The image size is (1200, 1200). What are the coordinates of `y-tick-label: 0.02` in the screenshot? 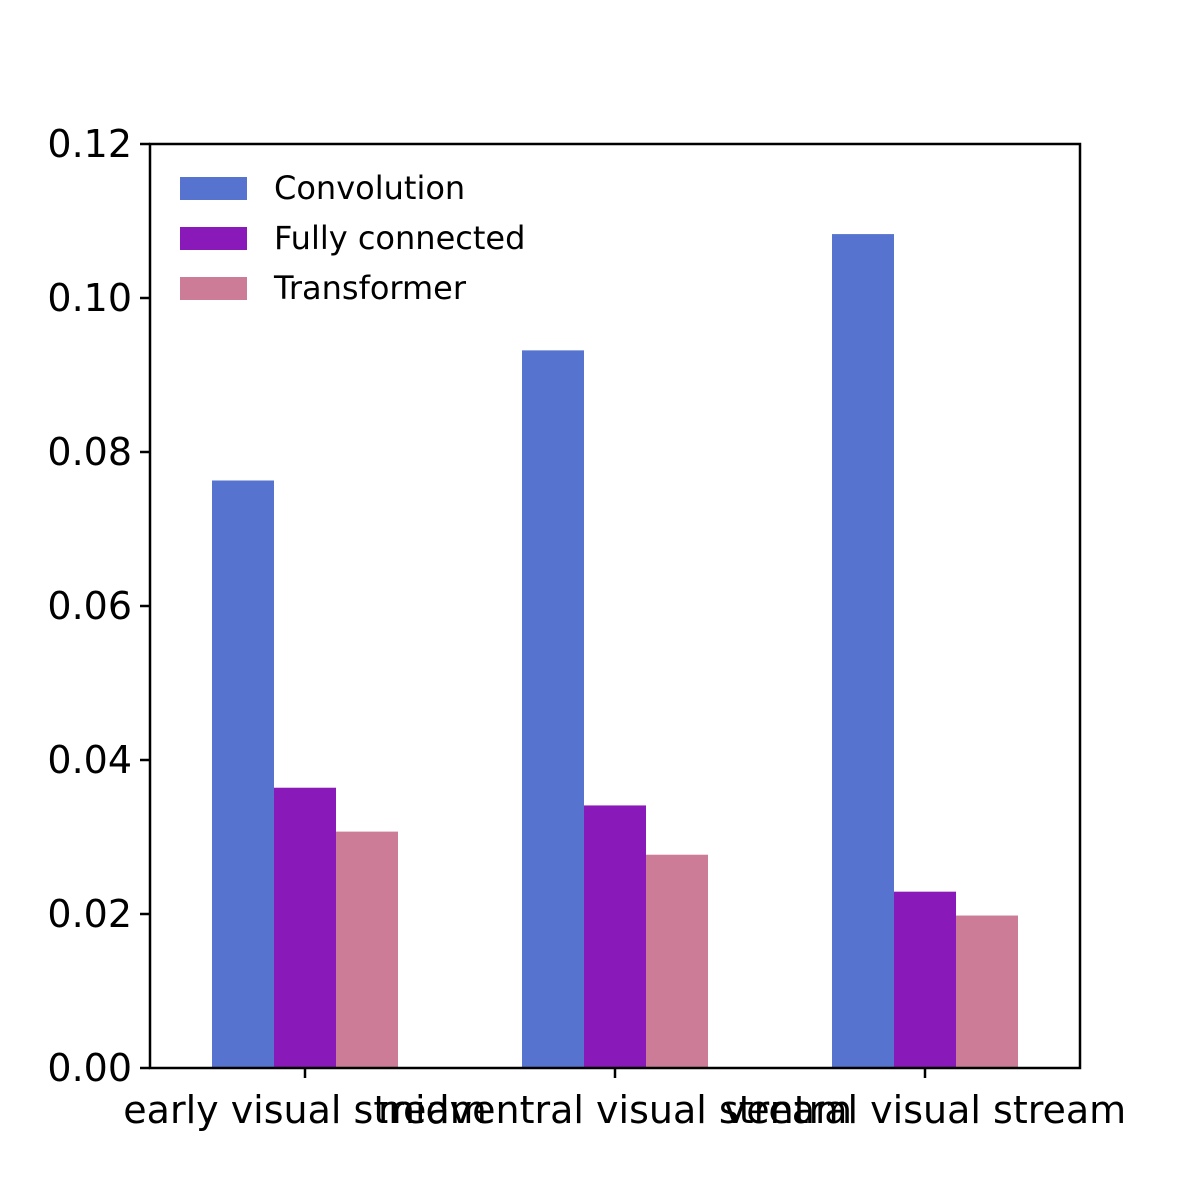 It's located at (89, 914).